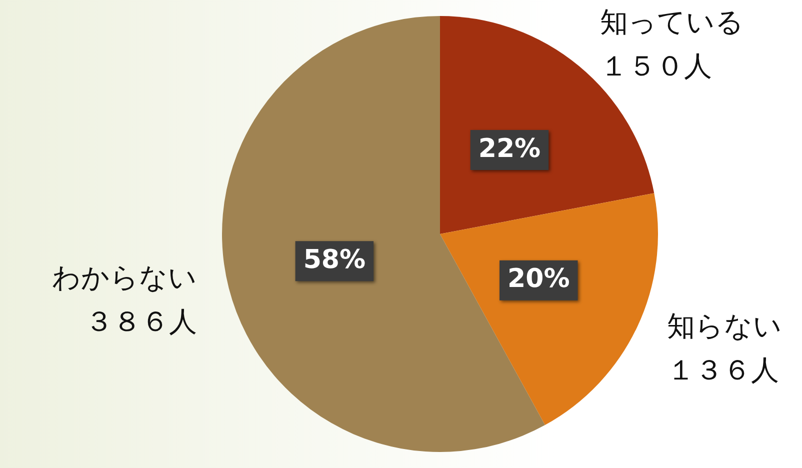 This screenshot has width=802, height=468. What do you see at coordinates (672, 21) in the screenshot?
I see `slice-label: 知っている` at bounding box center [672, 21].